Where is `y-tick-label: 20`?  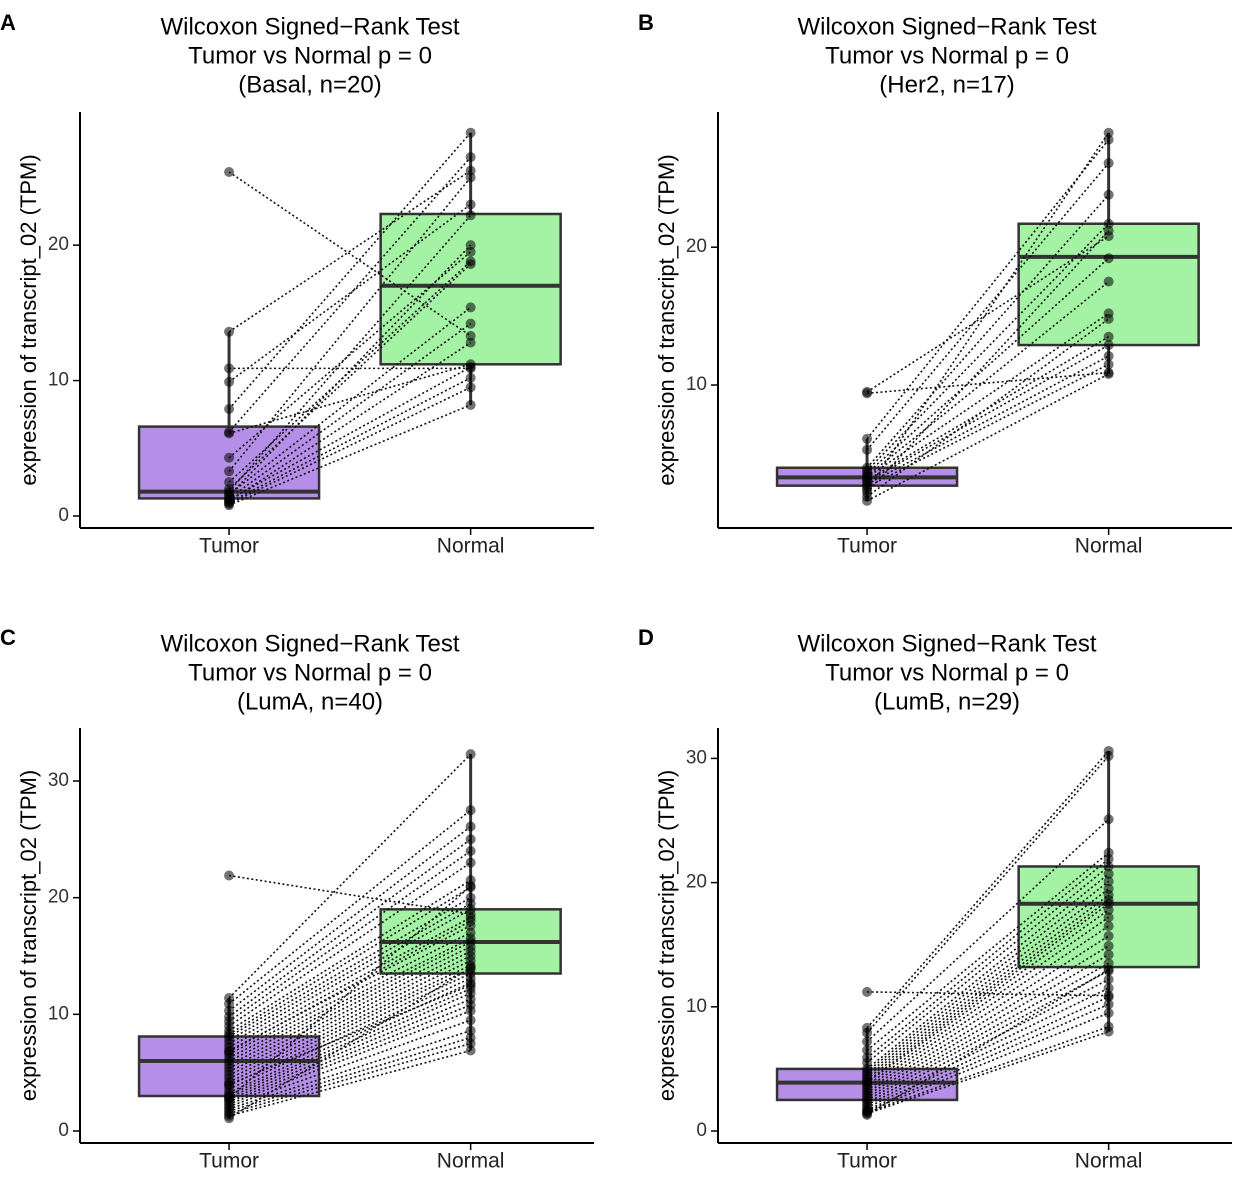 y-tick-label: 20 is located at coordinates (58, 897).